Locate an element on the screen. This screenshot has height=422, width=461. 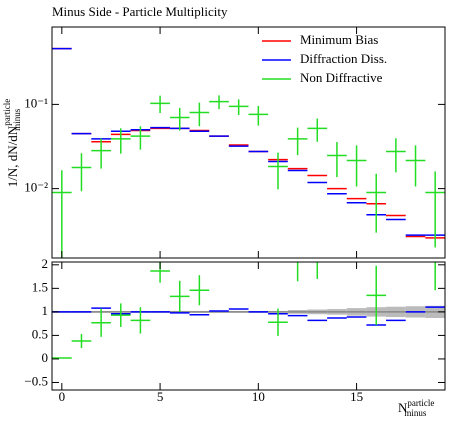
y-axis-label: 1/N, dN/dNparticleminus is located at coordinates (12, 143).